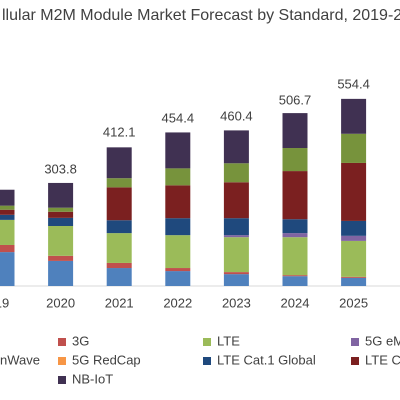 The image size is (400, 400). What do you see at coordinates (60, 302) in the screenshot?
I see `x-tick-label: 2020` at bounding box center [60, 302].